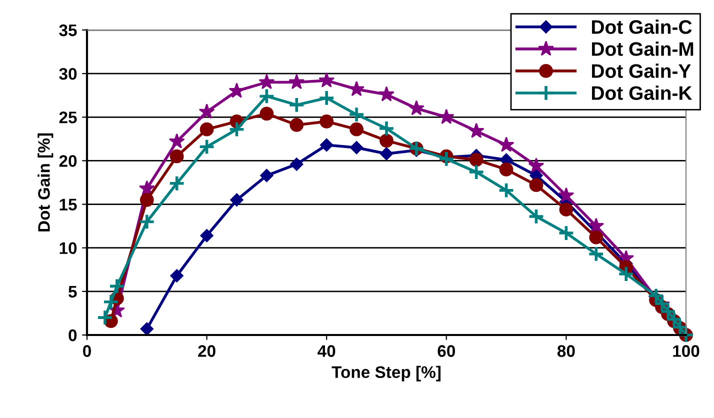  What do you see at coordinates (68, 30) in the screenshot?
I see `y-tick-label: 35` at bounding box center [68, 30].